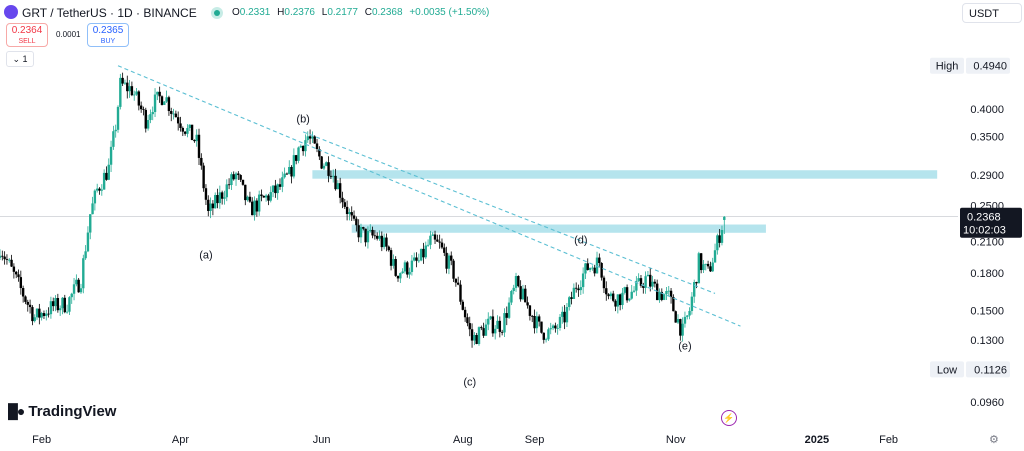  I want to click on wave-label-a: (a), so click(205, 256).